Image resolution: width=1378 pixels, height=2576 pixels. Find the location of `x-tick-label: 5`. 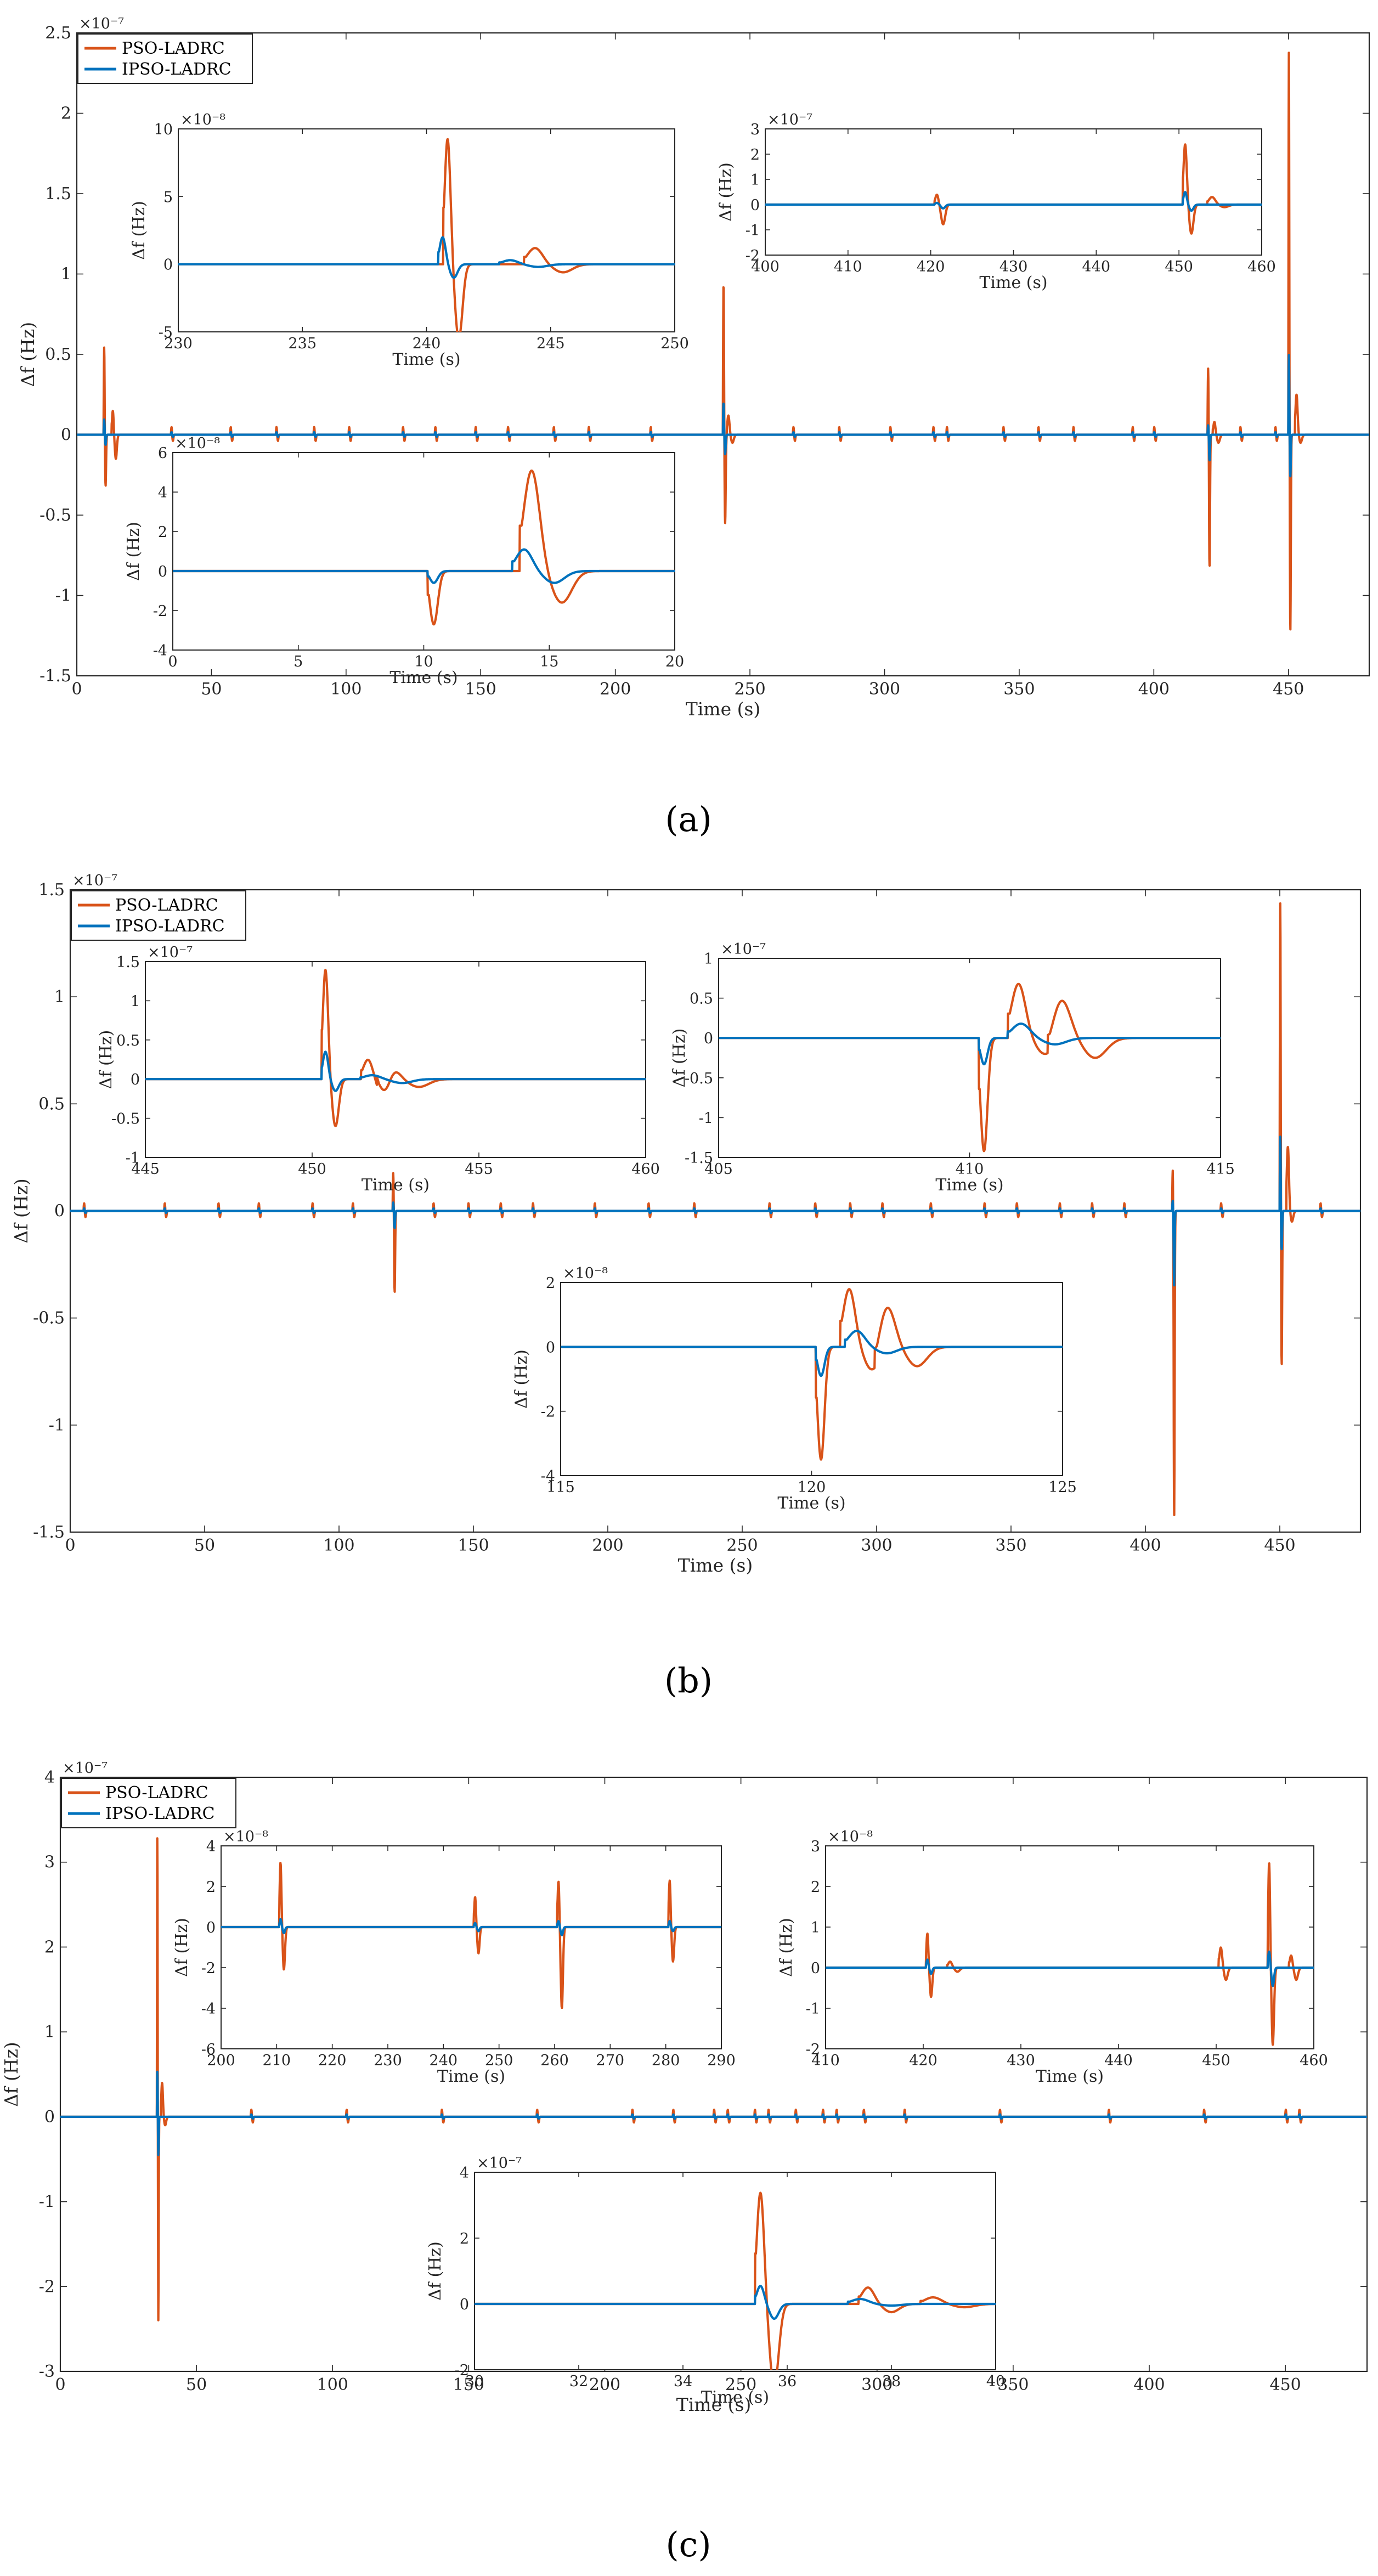

x-tick-label: 5 is located at coordinates (298, 661).